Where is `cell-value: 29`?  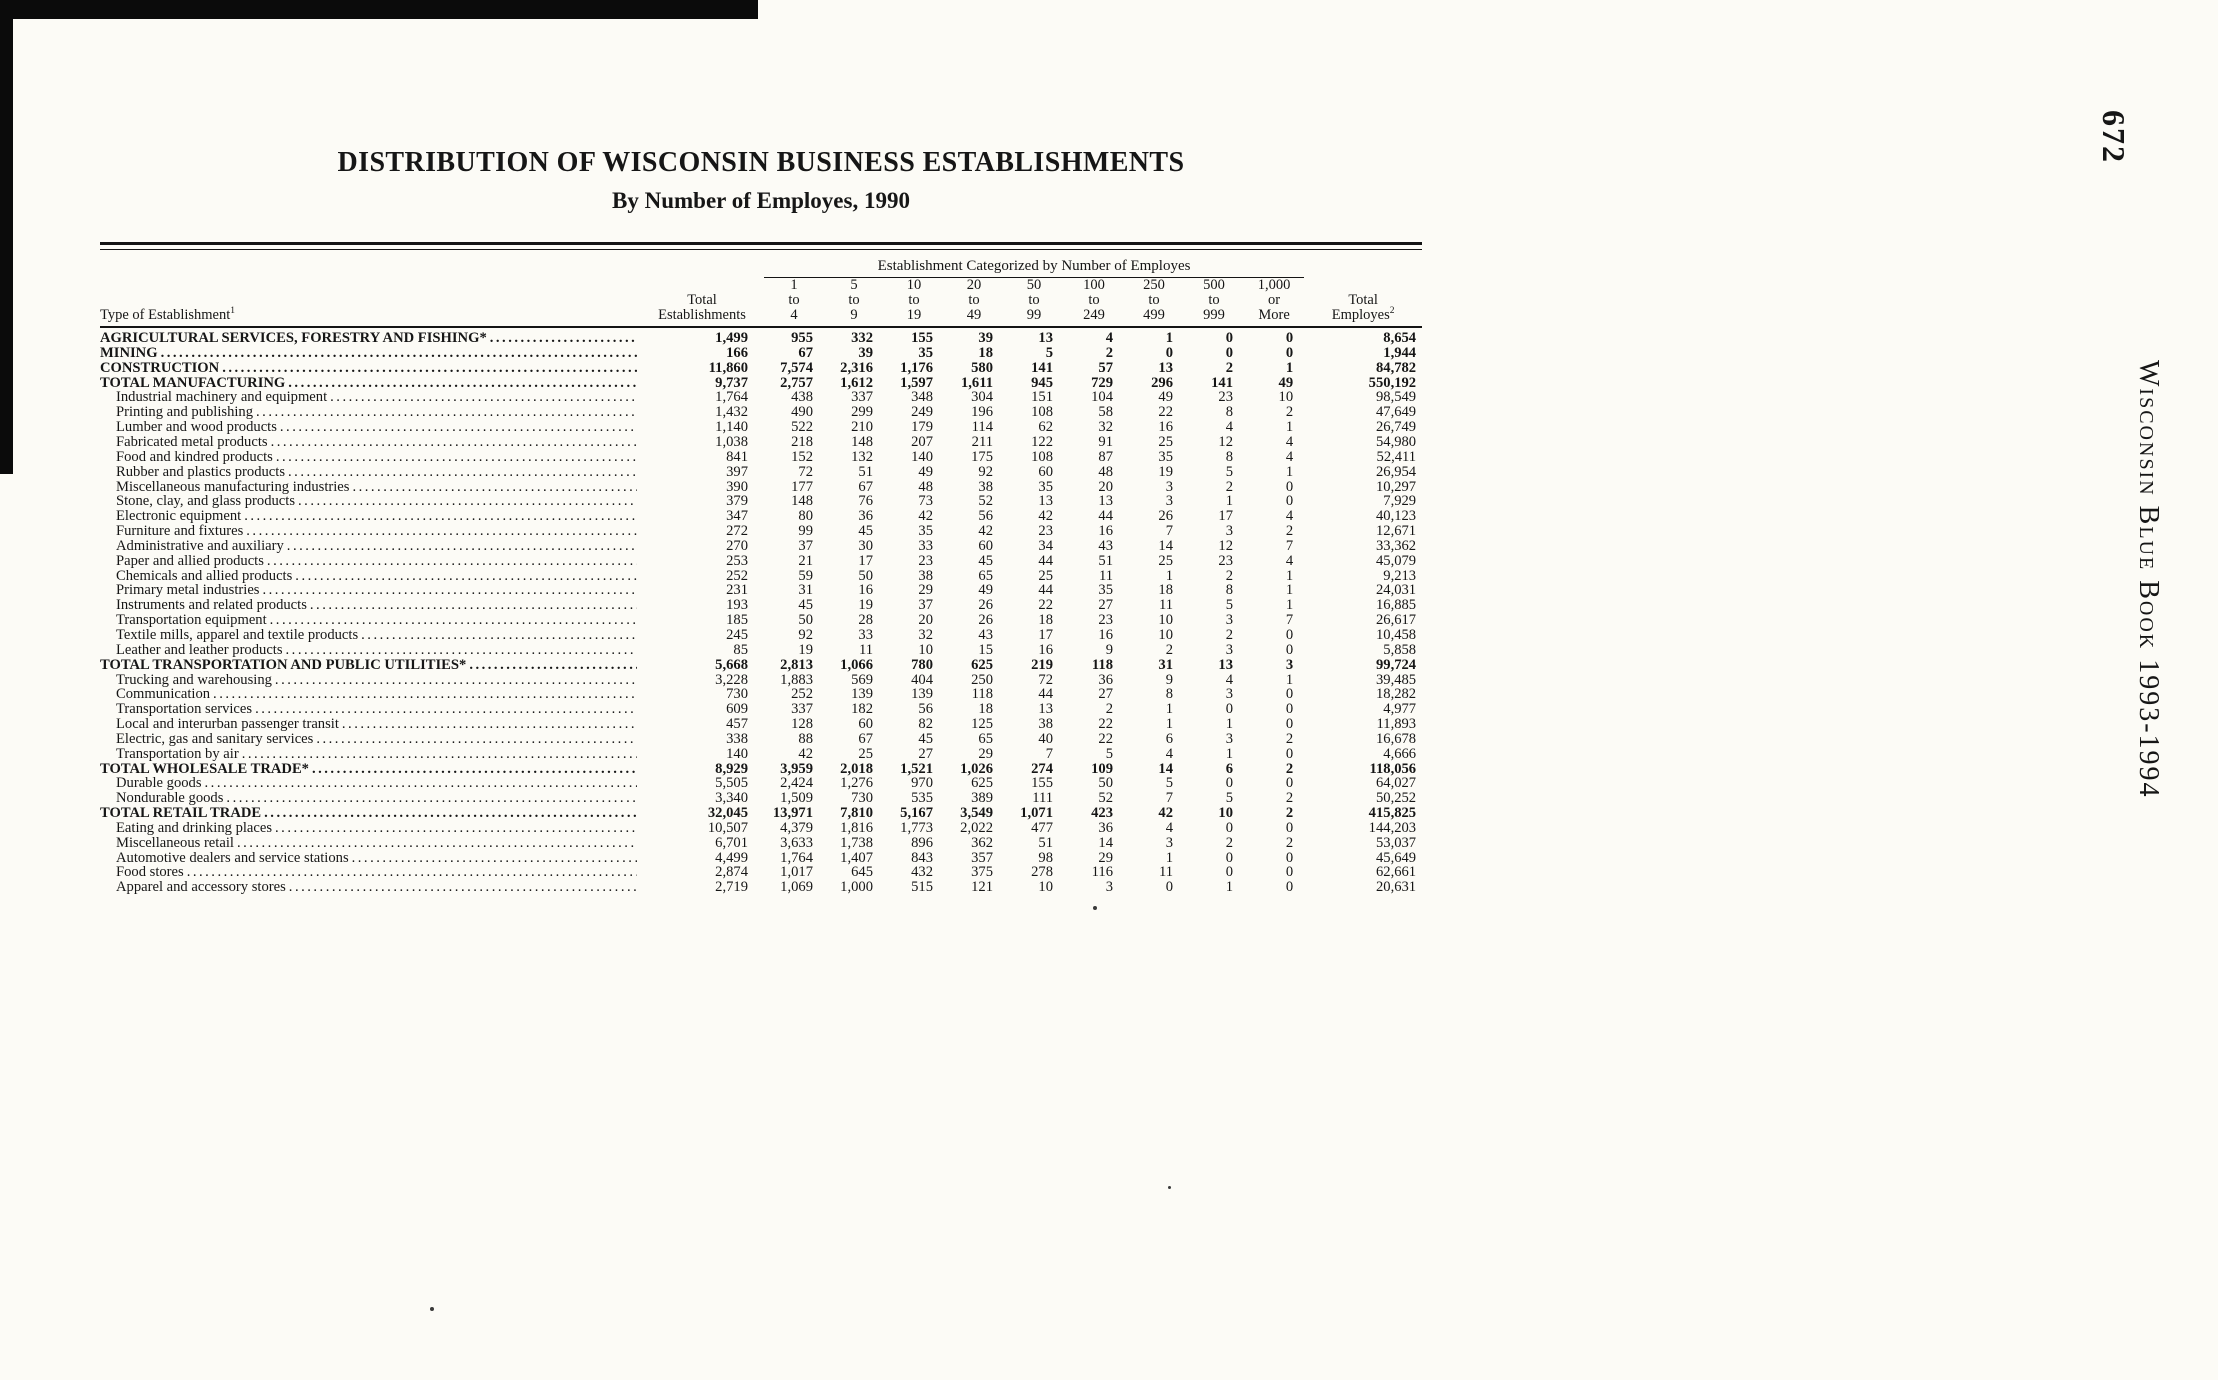 cell-value: 29 is located at coordinates (985, 754).